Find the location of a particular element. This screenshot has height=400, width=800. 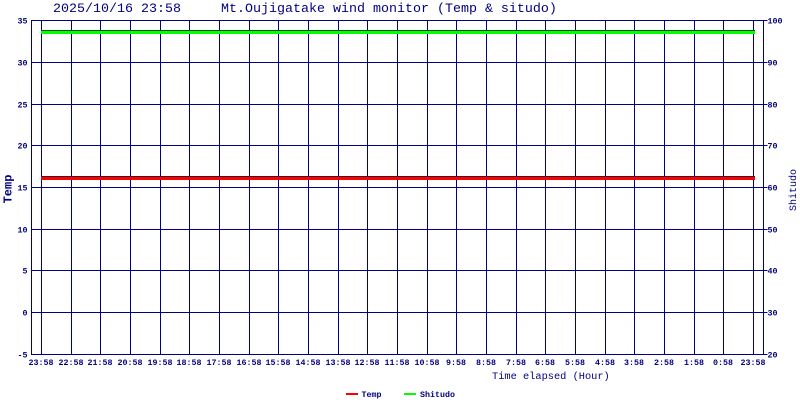

svg-text: 9:58 is located at coordinates (456, 363).